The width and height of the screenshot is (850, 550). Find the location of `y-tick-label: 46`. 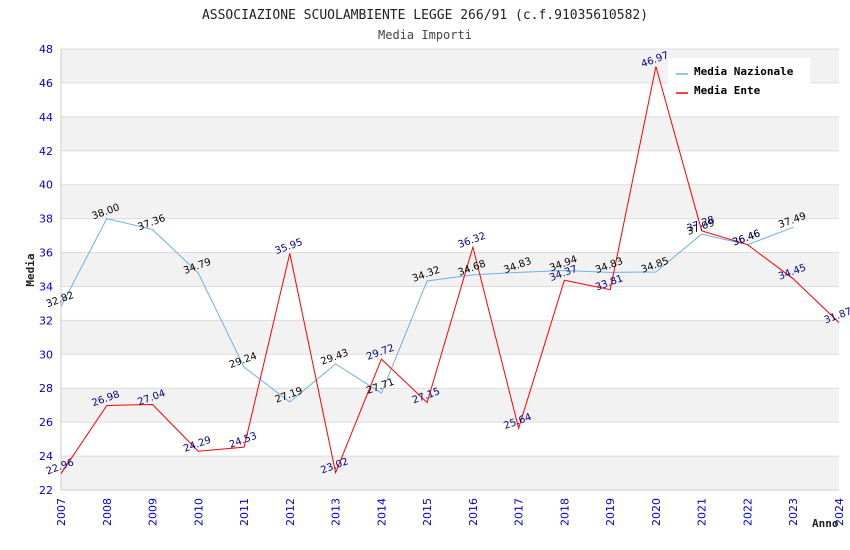

y-tick-label: 46 is located at coordinates (46, 83).